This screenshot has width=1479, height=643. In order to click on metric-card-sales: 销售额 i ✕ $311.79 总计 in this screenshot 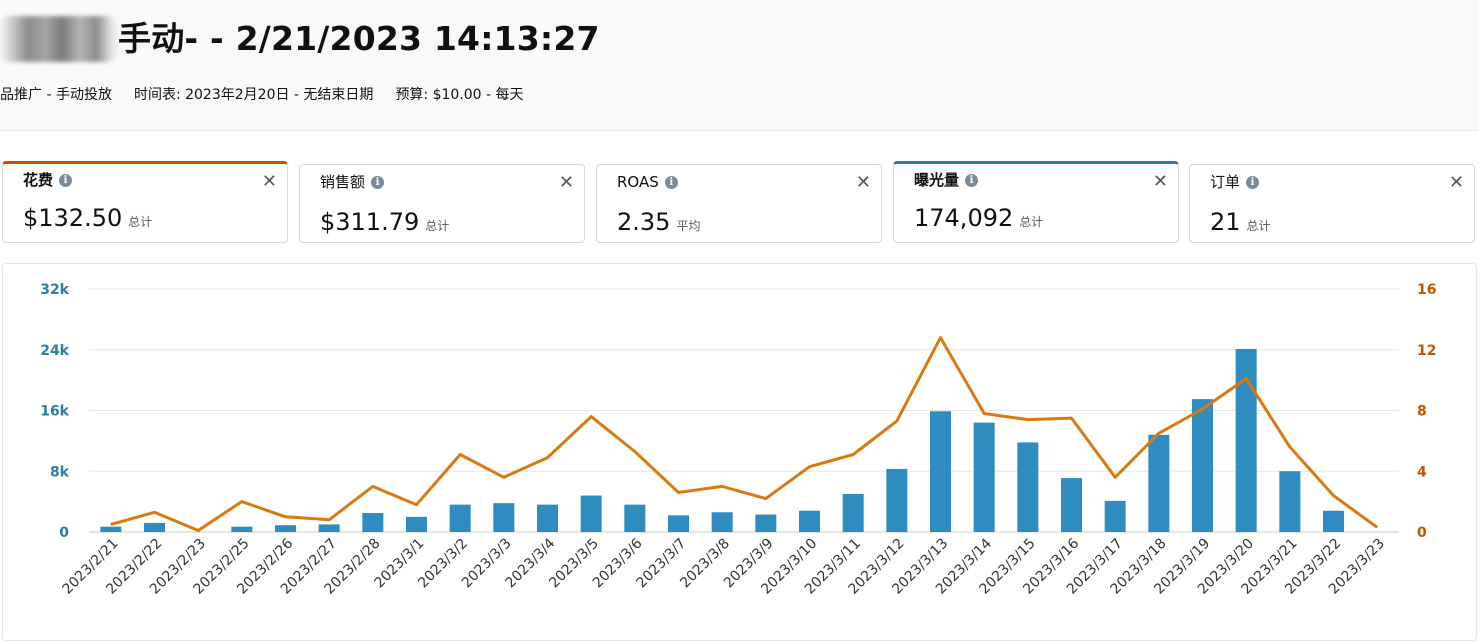, I will do `click(442, 203)`.